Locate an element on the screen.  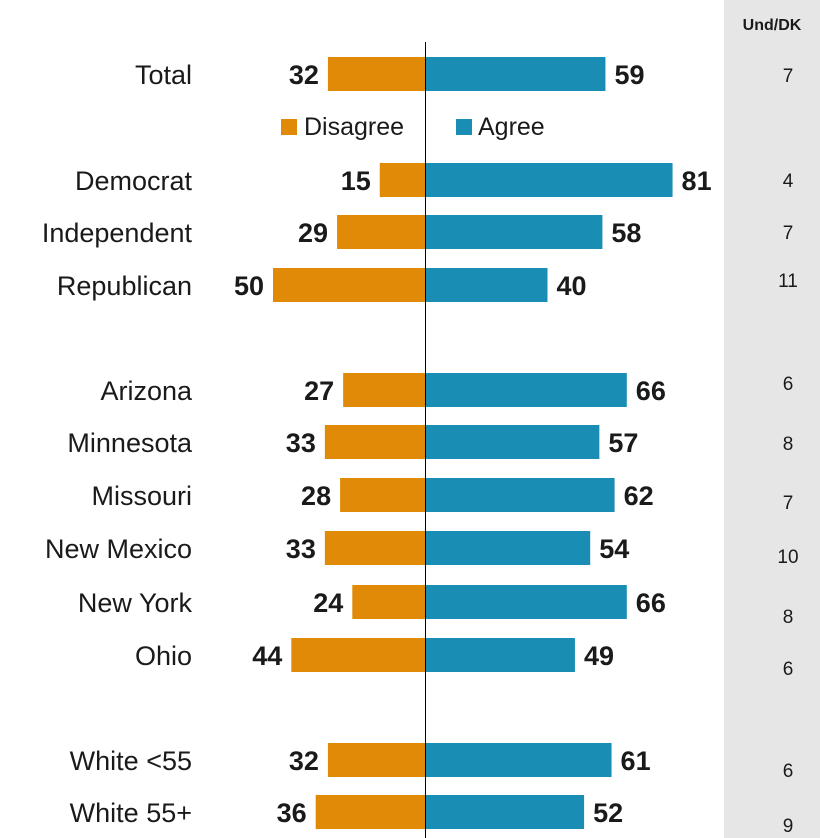
value-label-disagree-republican: 50 is located at coordinates (249, 286).